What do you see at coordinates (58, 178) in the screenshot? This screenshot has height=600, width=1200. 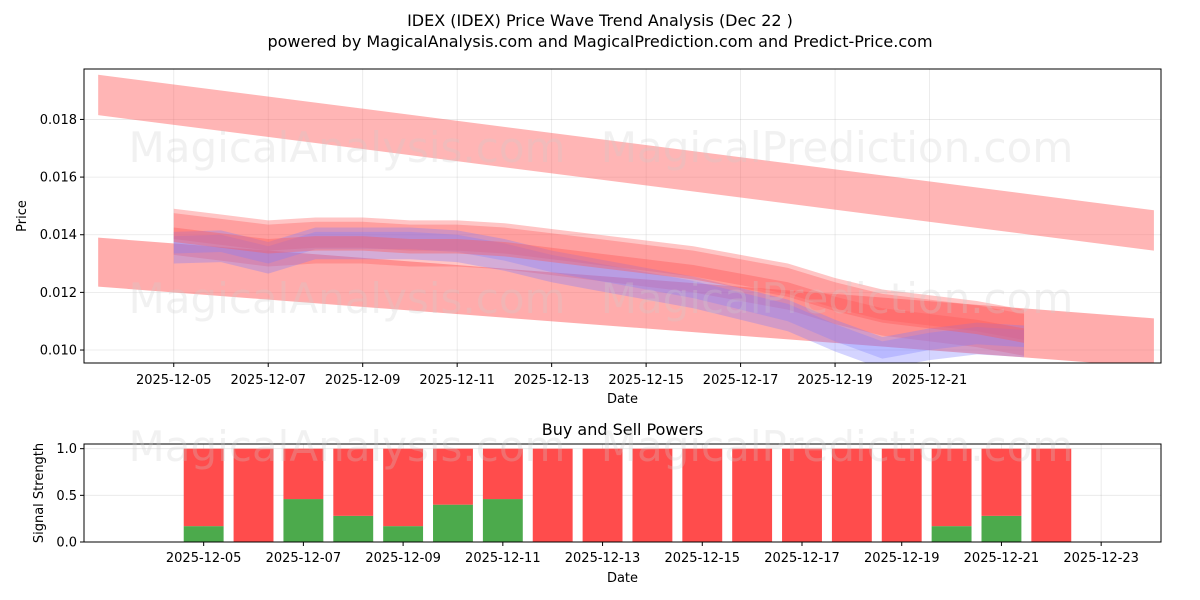 I see `y-tick-label: 0.016` at bounding box center [58, 178].